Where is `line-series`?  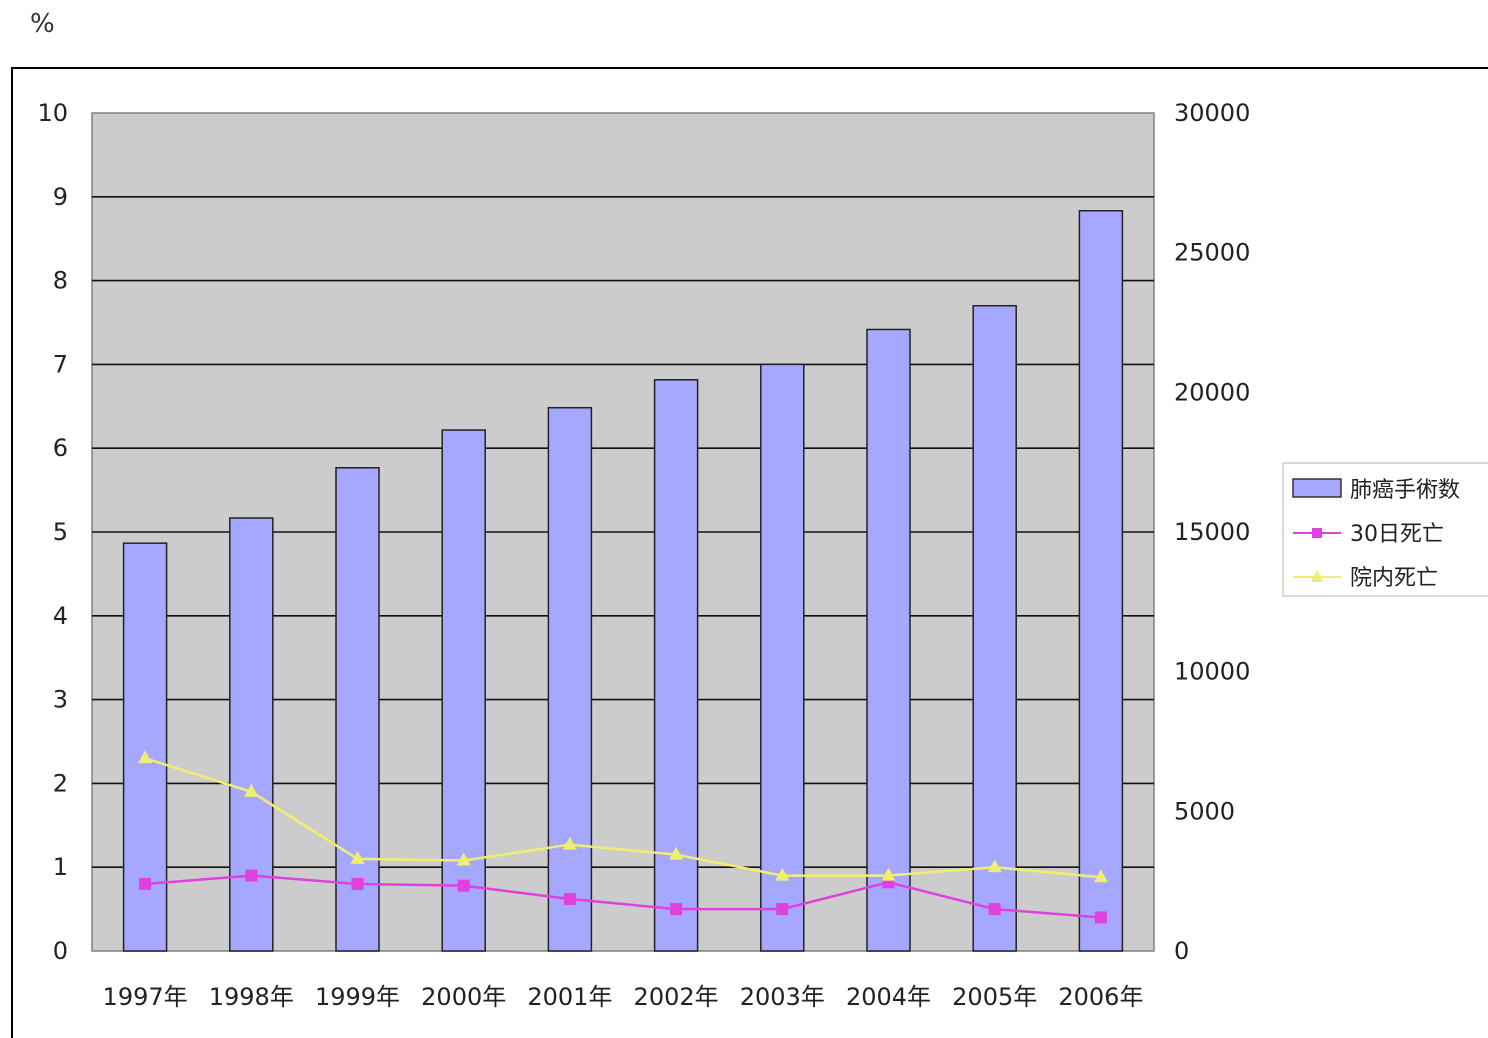 line-series is located at coordinates (623, 837).